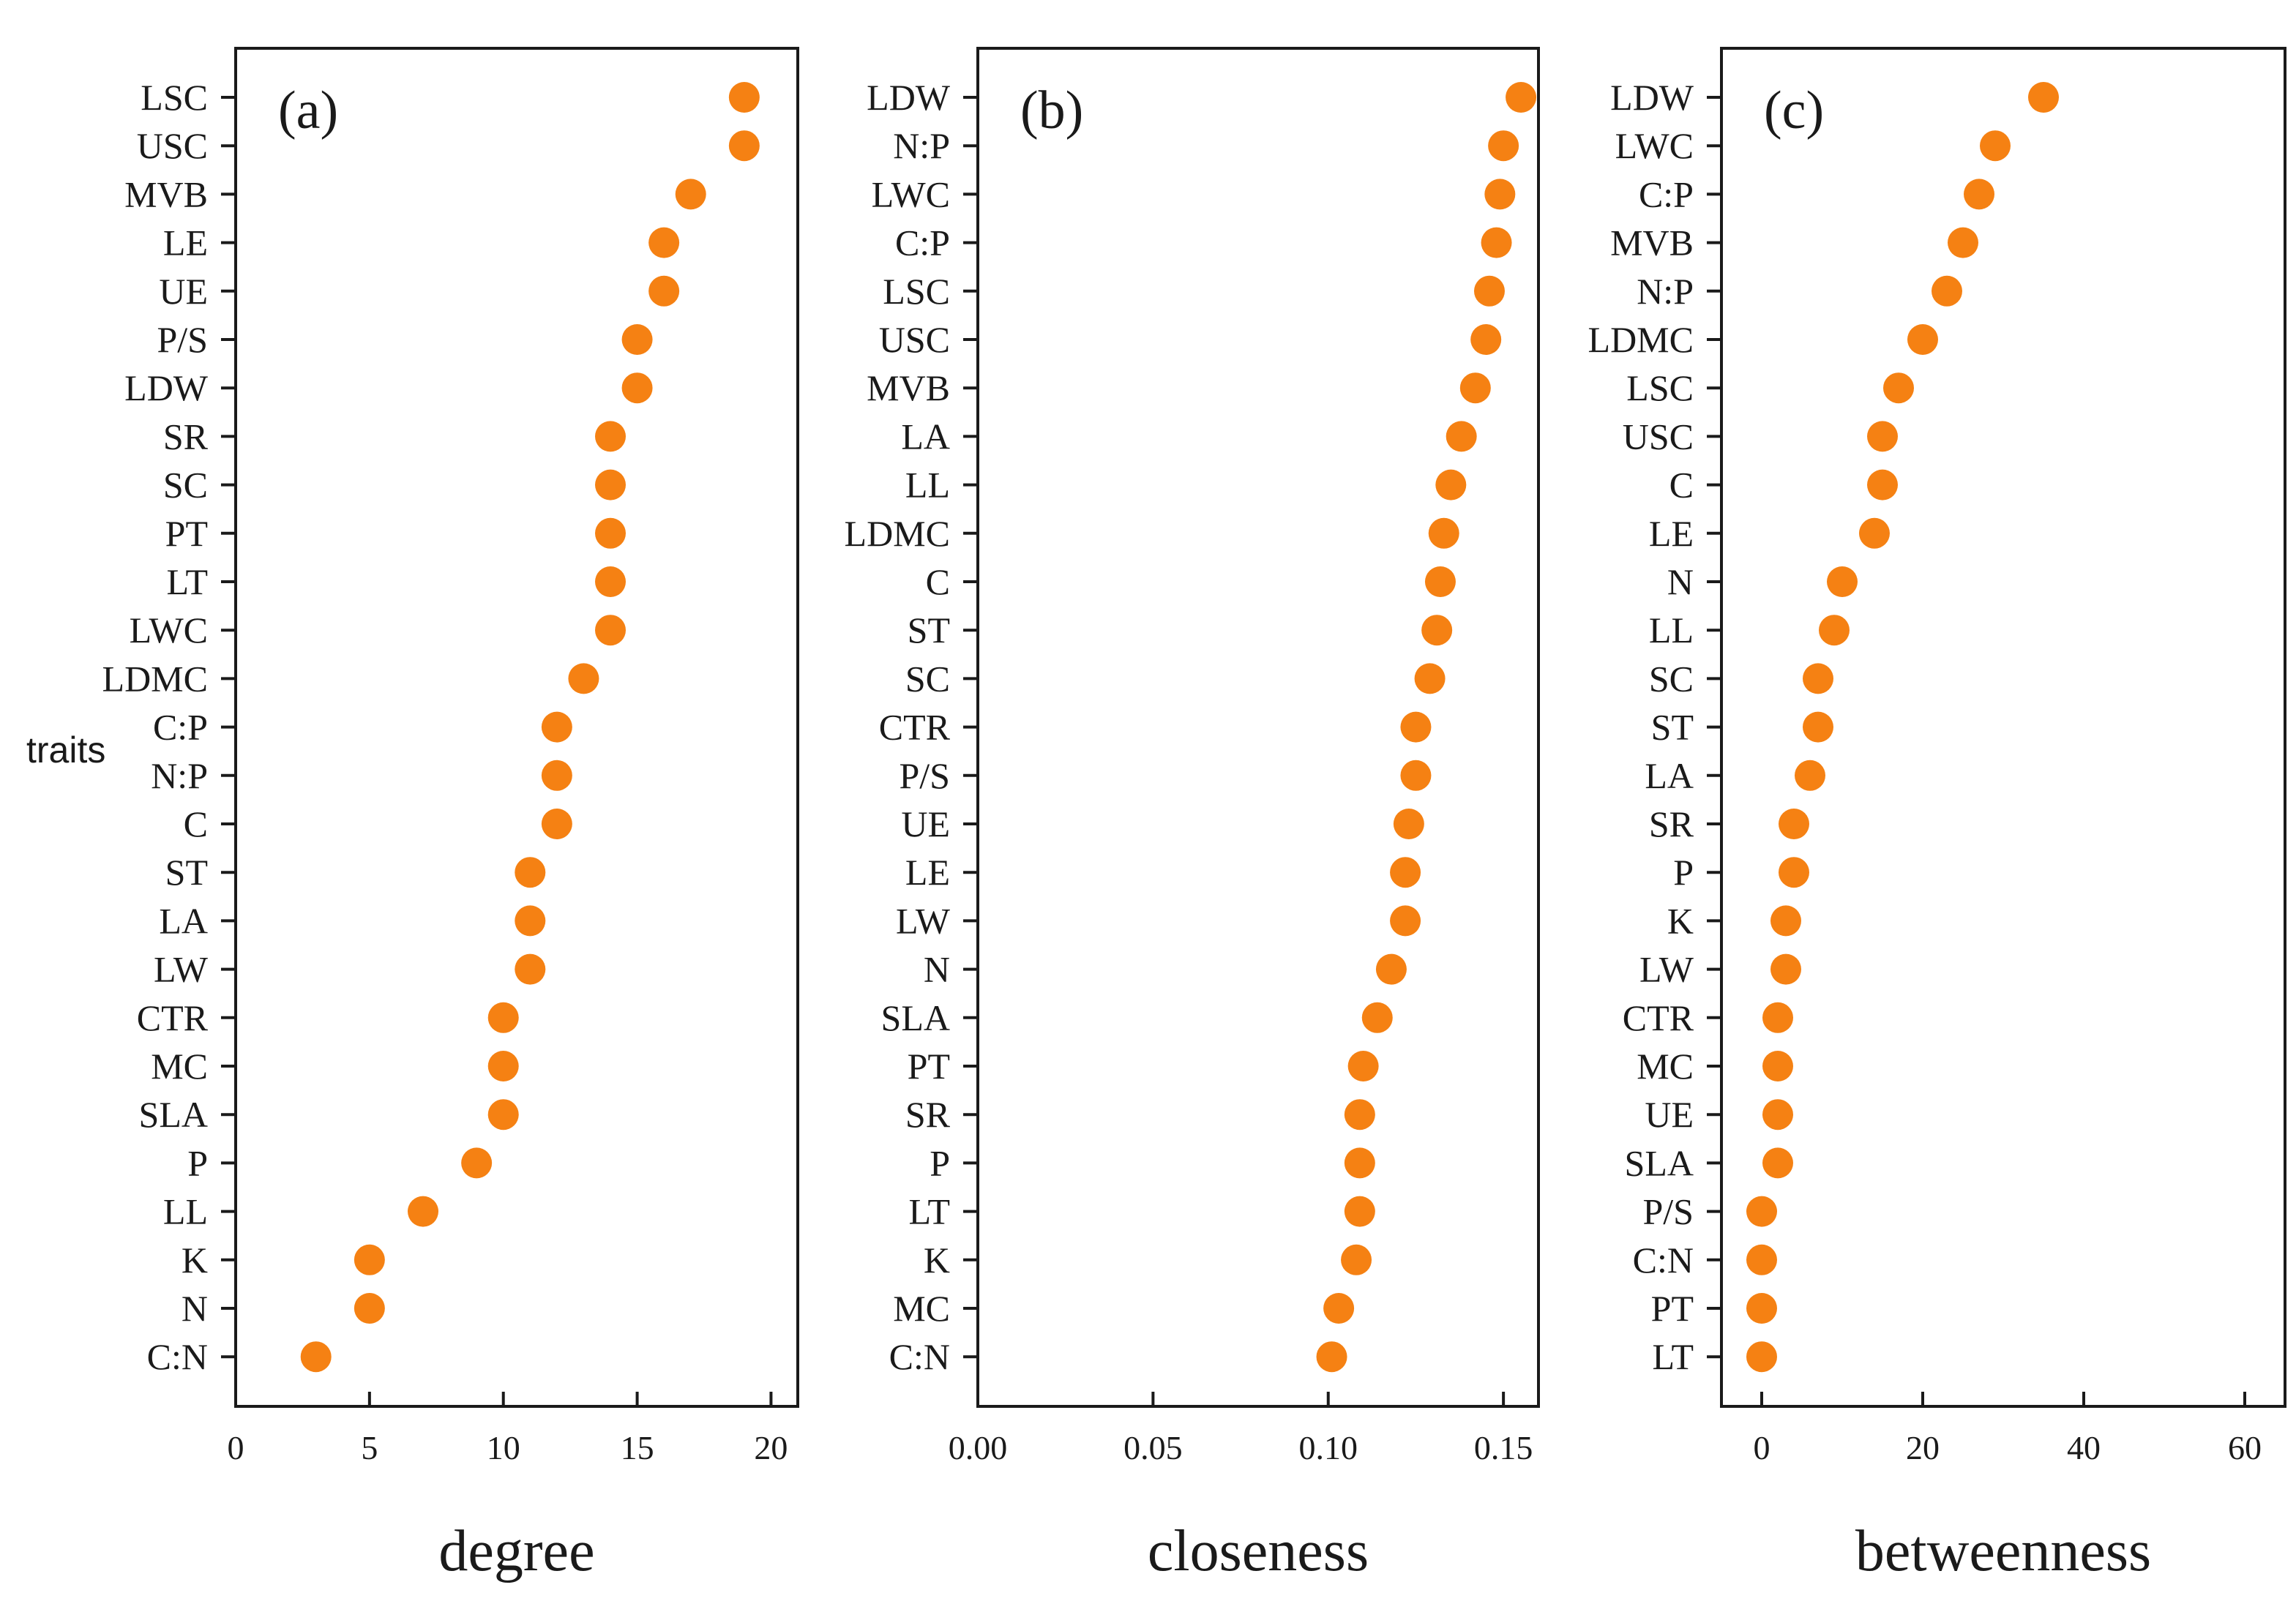  I want to click on panel-label: (c), so click(1794, 110).